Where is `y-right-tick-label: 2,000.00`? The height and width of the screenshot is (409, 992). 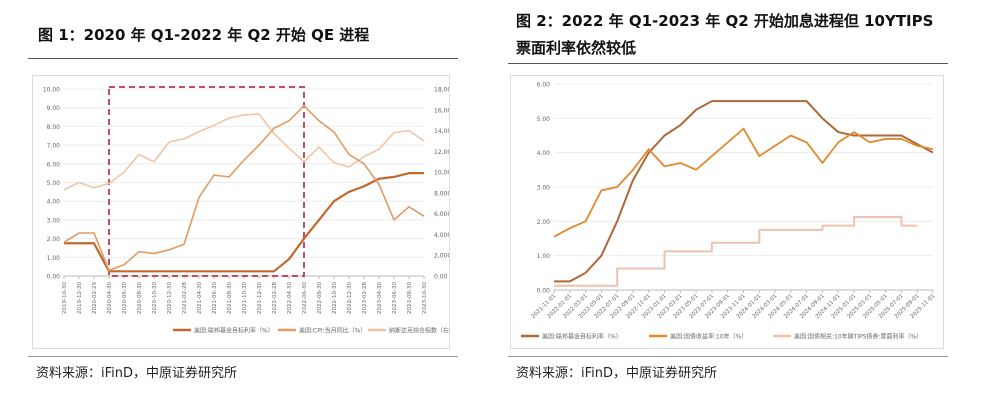
y-right-tick-label: 2,000.00 is located at coordinates (441, 256).